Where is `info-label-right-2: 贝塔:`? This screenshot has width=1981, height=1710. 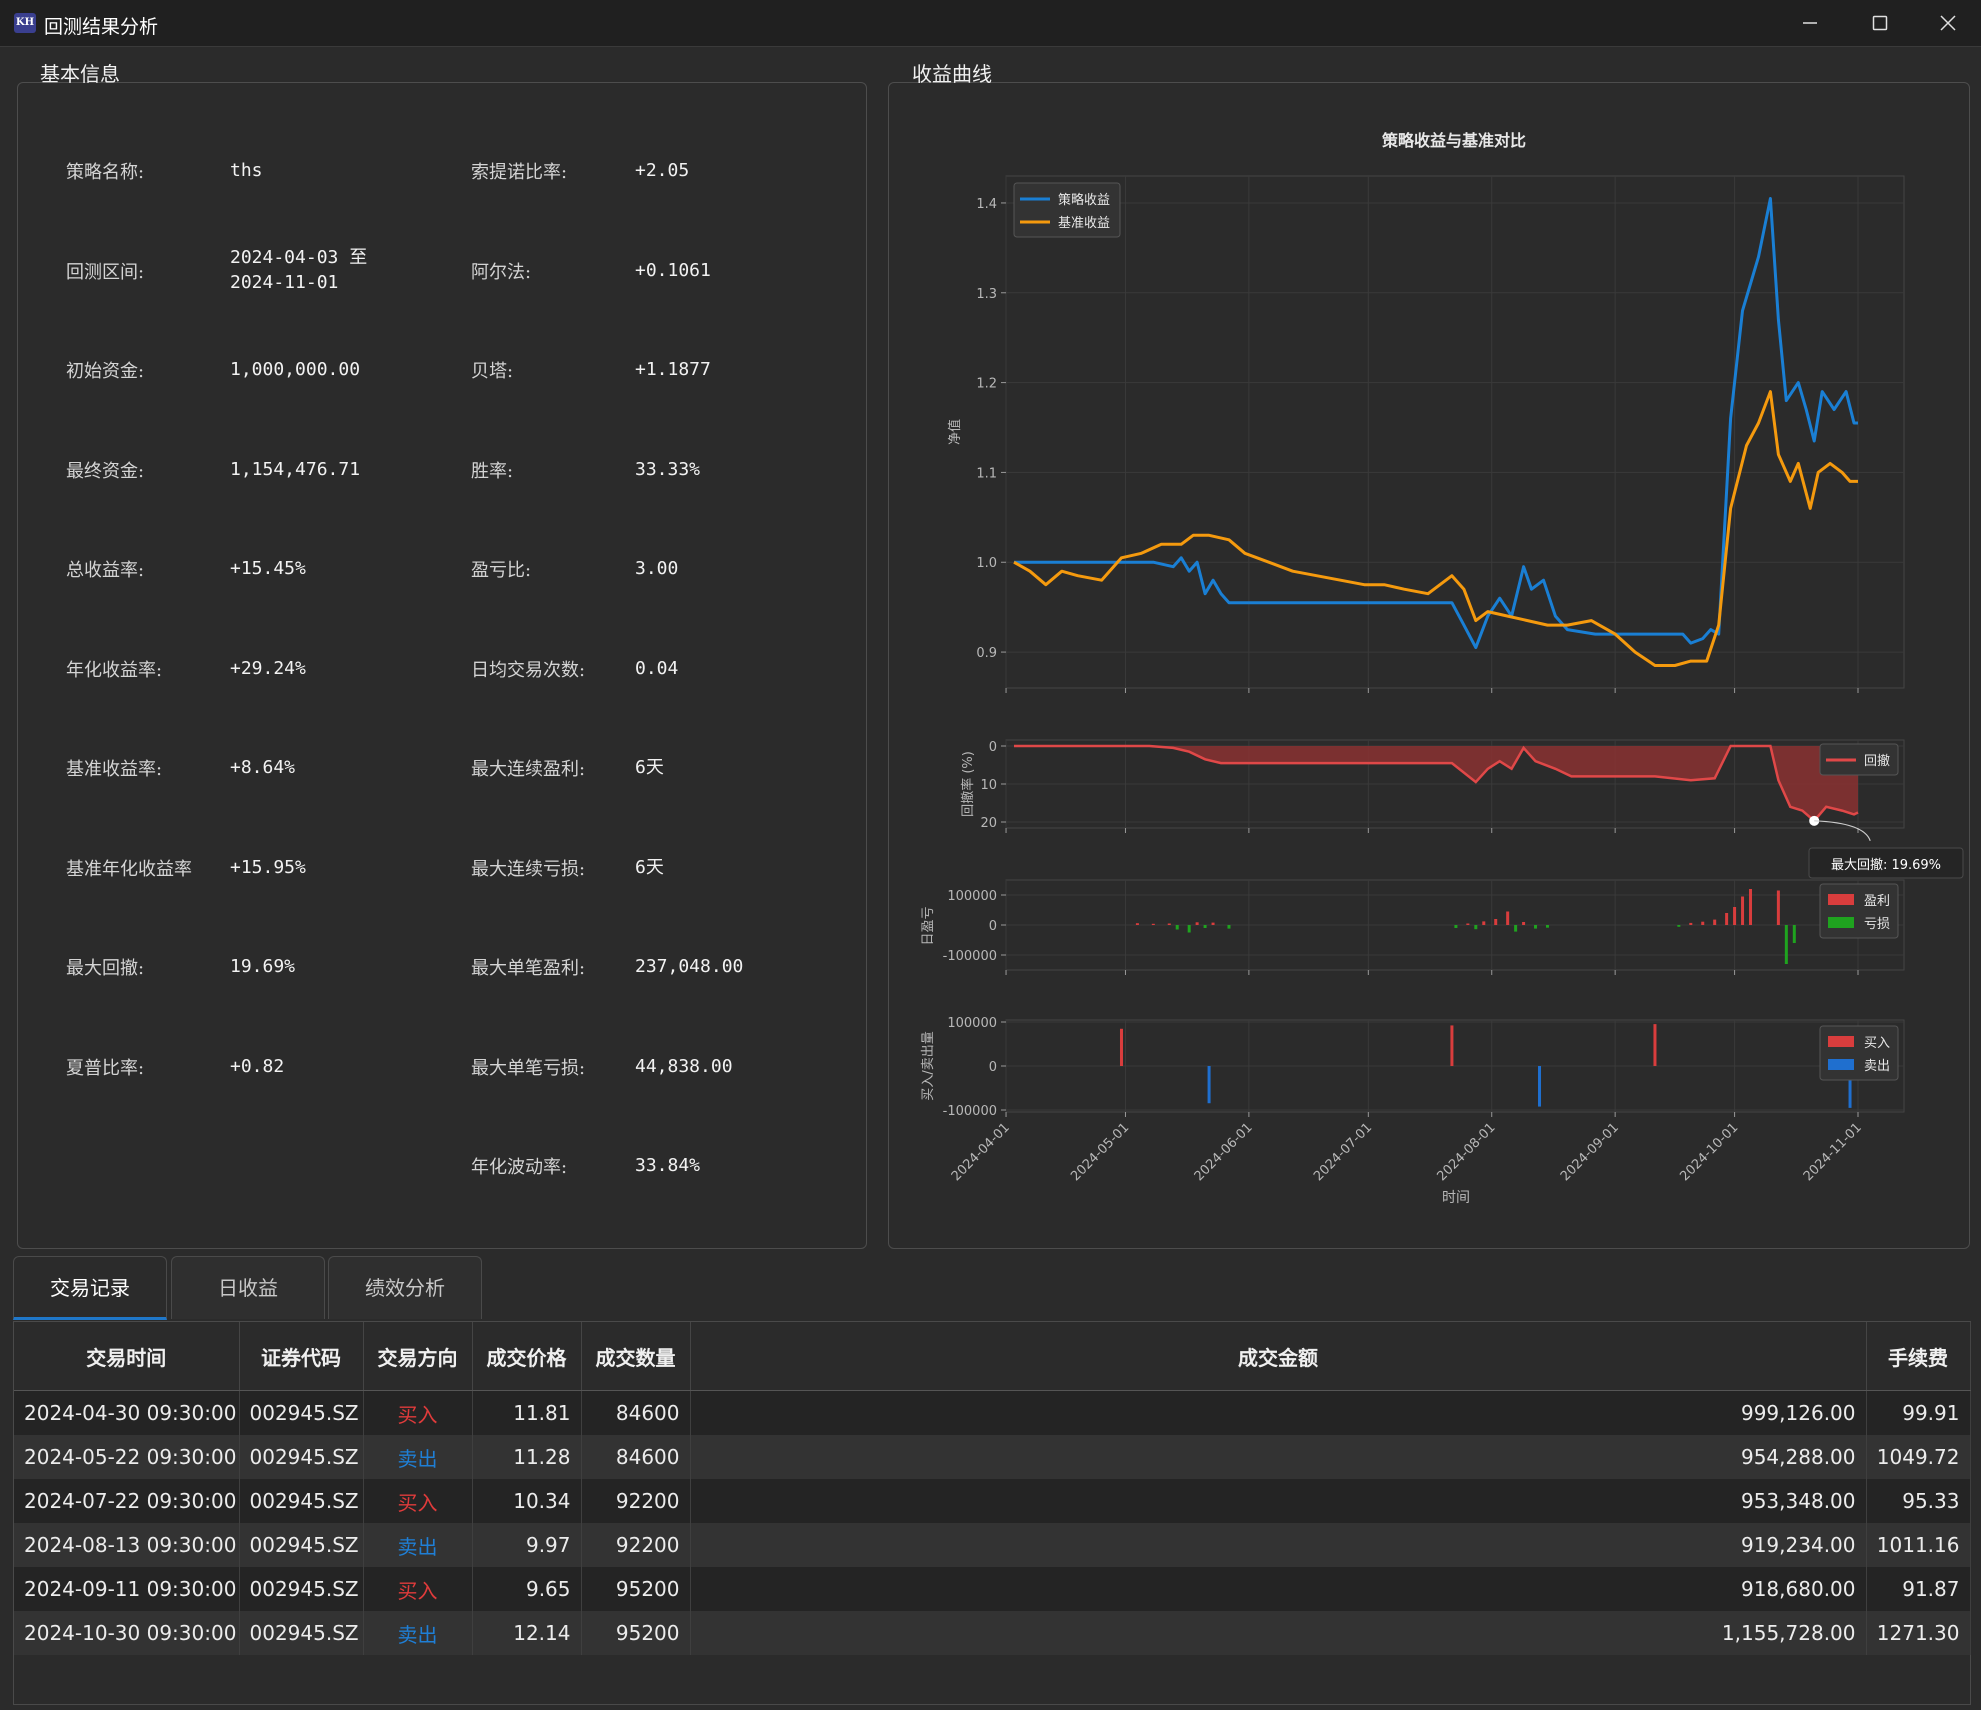
info-label-right-2: 贝塔: is located at coordinates (492, 371).